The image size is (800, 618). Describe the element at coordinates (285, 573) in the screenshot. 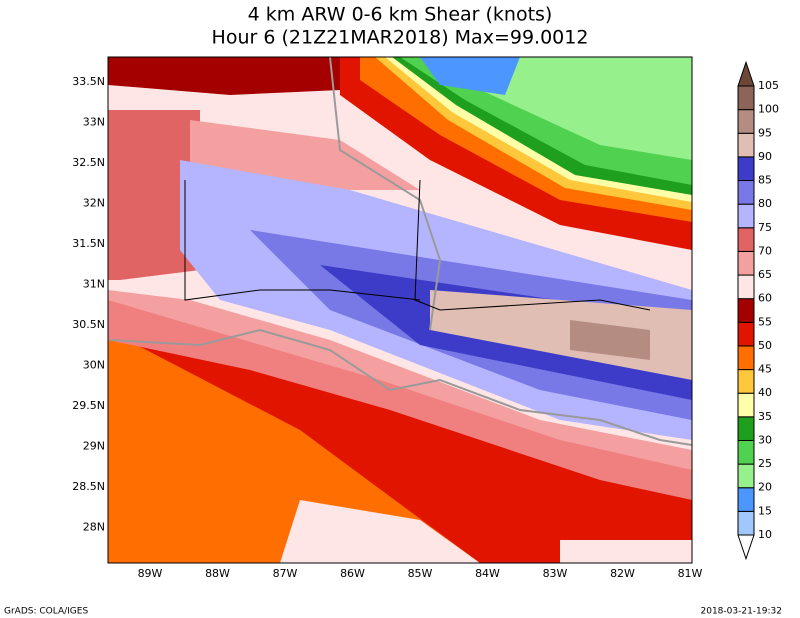

I see `lon-label: 87W` at that location.